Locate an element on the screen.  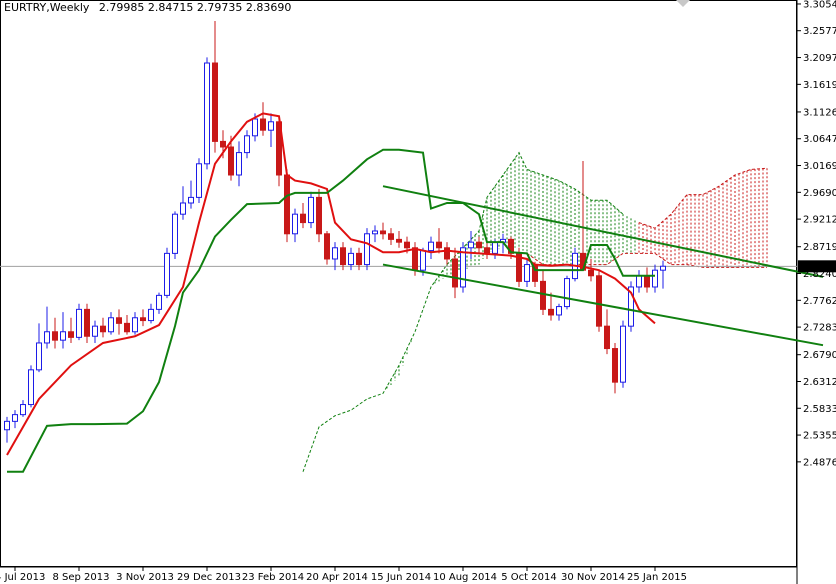
y-tick-label: 2.63120 is located at coordinates (819, 382).